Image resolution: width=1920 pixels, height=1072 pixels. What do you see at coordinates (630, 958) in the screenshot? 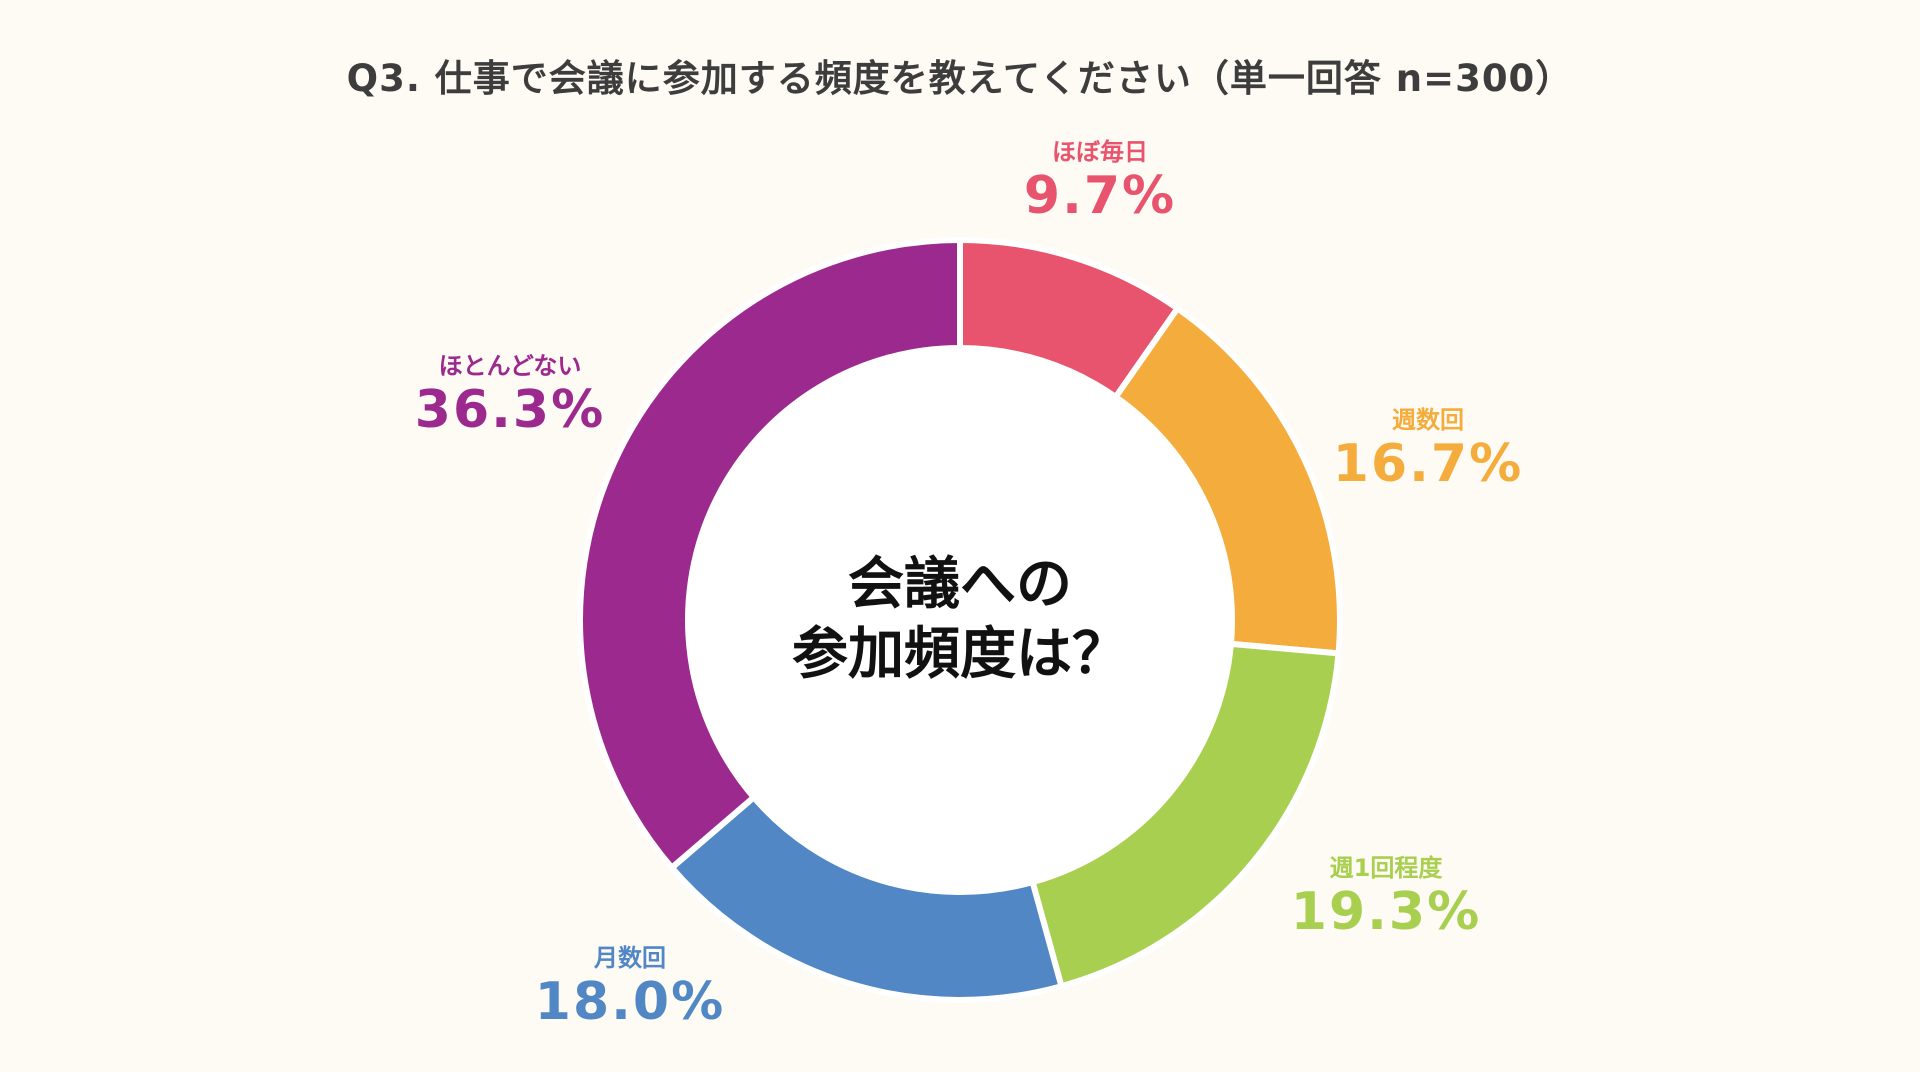
I see `slice-category-label: 月数回` at bounding box center [630, 958].